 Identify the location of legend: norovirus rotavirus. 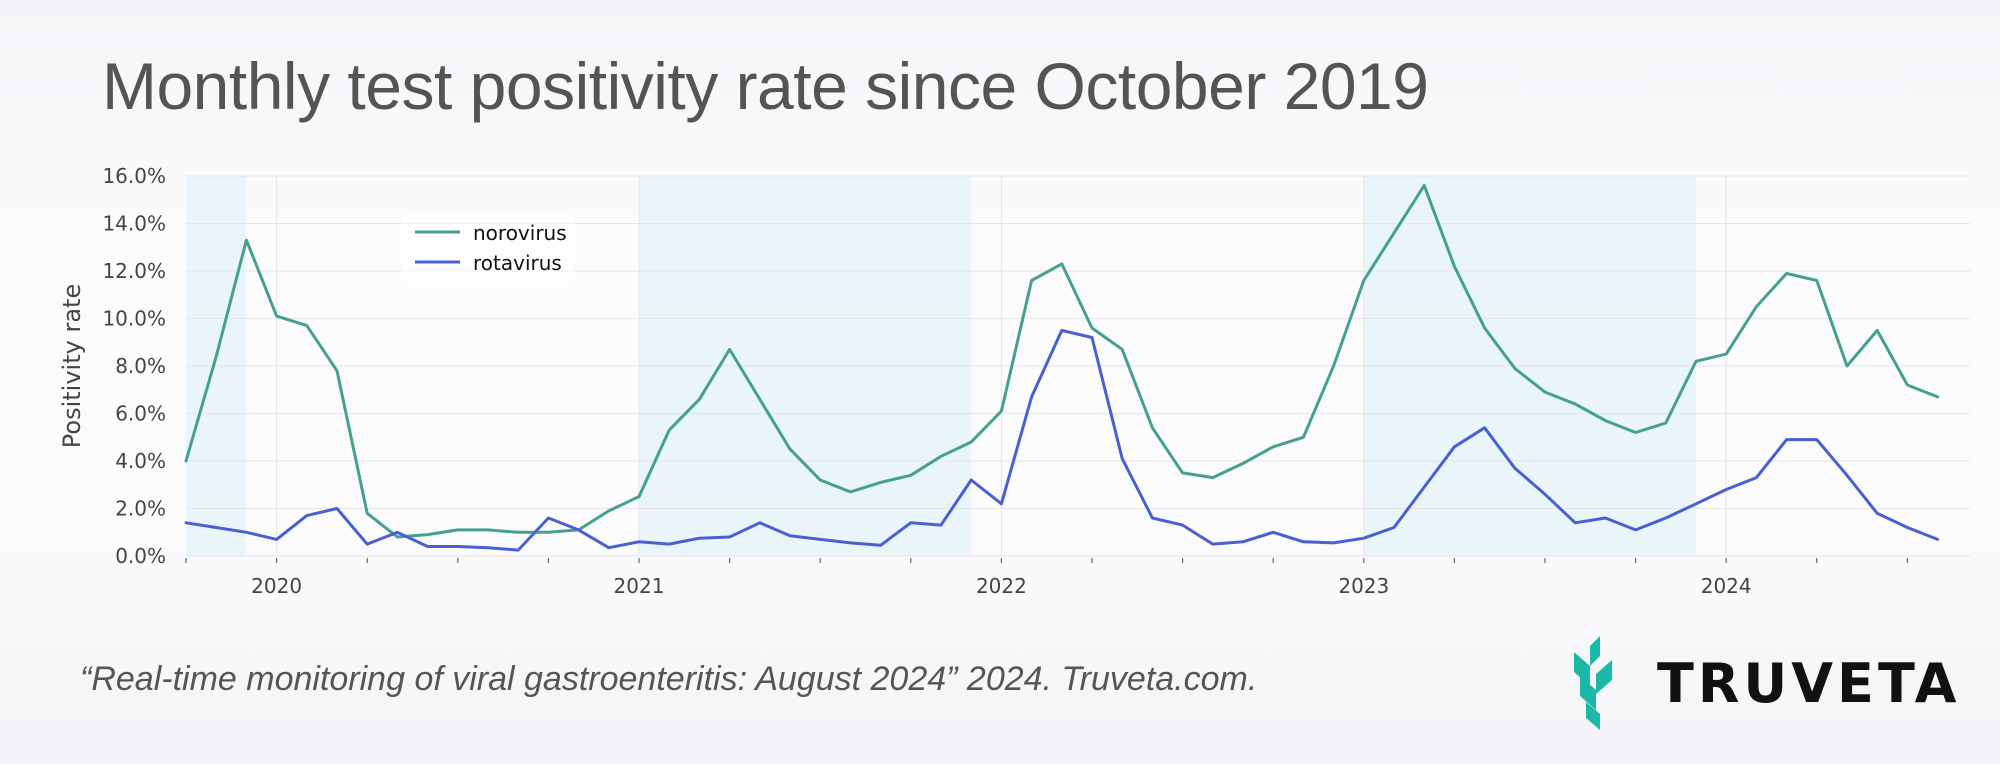
(488, 250).